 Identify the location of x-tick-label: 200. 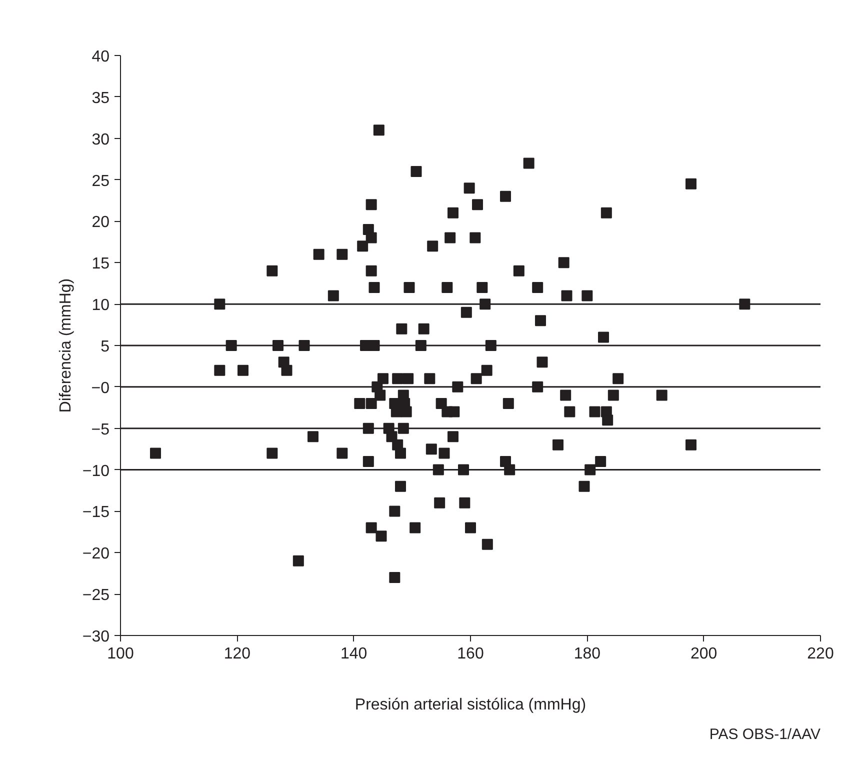
(704, 654).